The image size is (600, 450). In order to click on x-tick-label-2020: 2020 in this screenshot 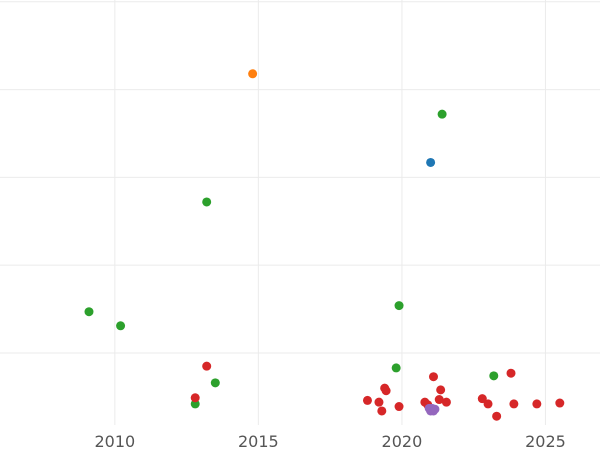, I will do `click(402, 441)`.